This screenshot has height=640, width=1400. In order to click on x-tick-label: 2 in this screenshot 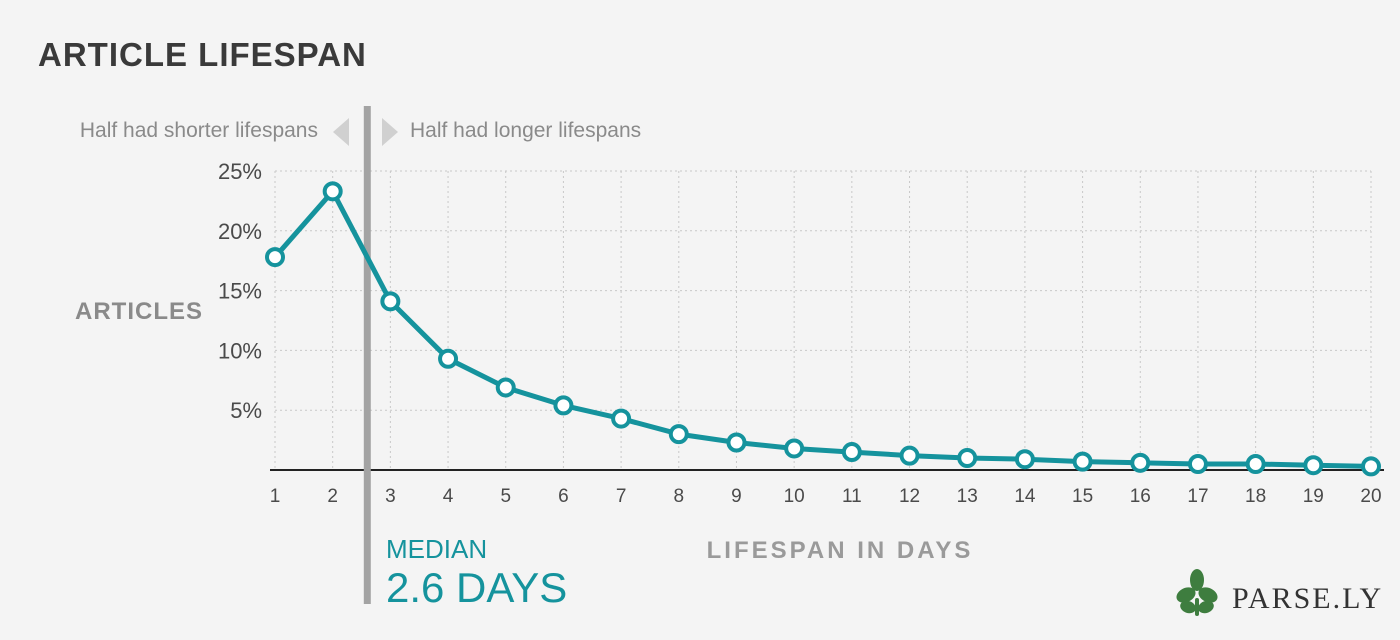, I will do `click(332, 496)`.